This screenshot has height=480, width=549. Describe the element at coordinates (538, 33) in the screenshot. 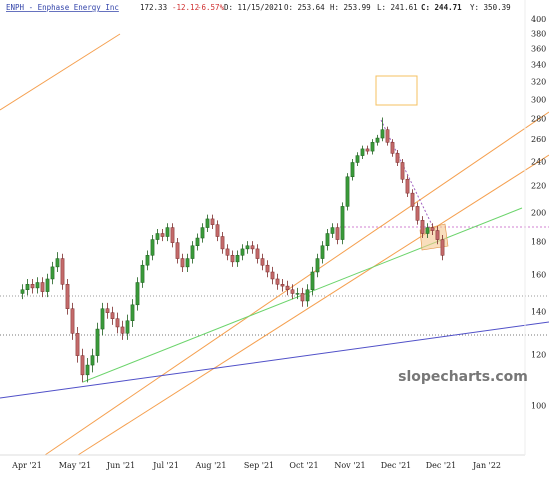

I see `y-tick-label: 380` at that location.